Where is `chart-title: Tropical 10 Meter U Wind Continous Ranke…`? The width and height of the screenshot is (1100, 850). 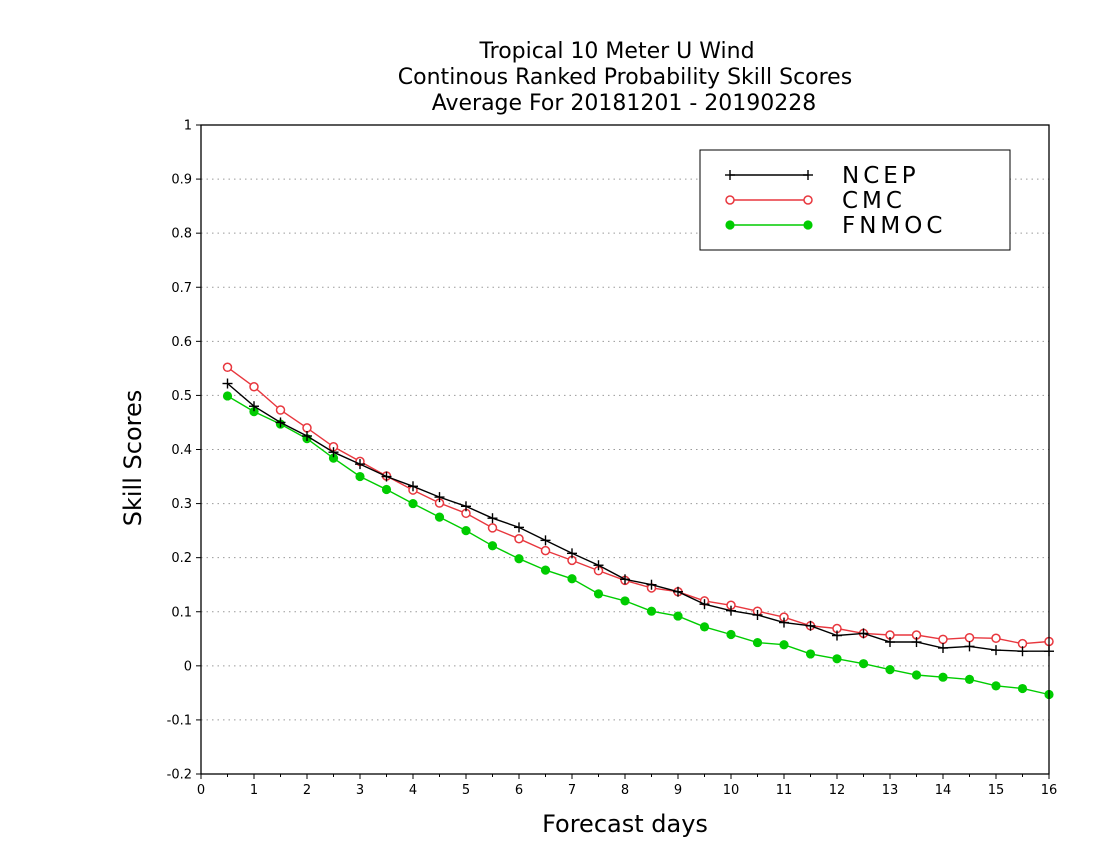 chart-title: Tropical 10 Meter U Wind Continous Ranke… is located at coordinates (625, 77).